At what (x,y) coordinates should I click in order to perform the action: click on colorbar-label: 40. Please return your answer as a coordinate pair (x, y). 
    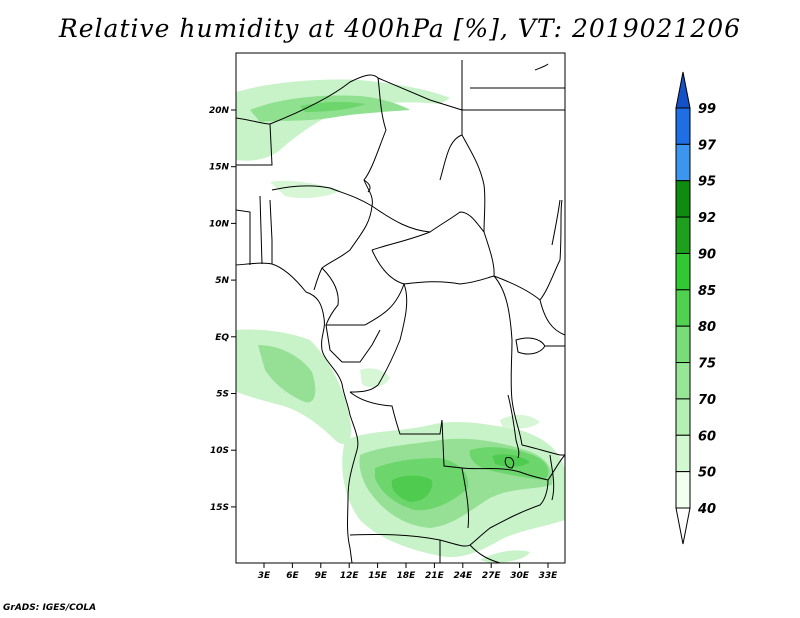
    Looking at the image, I should click on (706, 509).